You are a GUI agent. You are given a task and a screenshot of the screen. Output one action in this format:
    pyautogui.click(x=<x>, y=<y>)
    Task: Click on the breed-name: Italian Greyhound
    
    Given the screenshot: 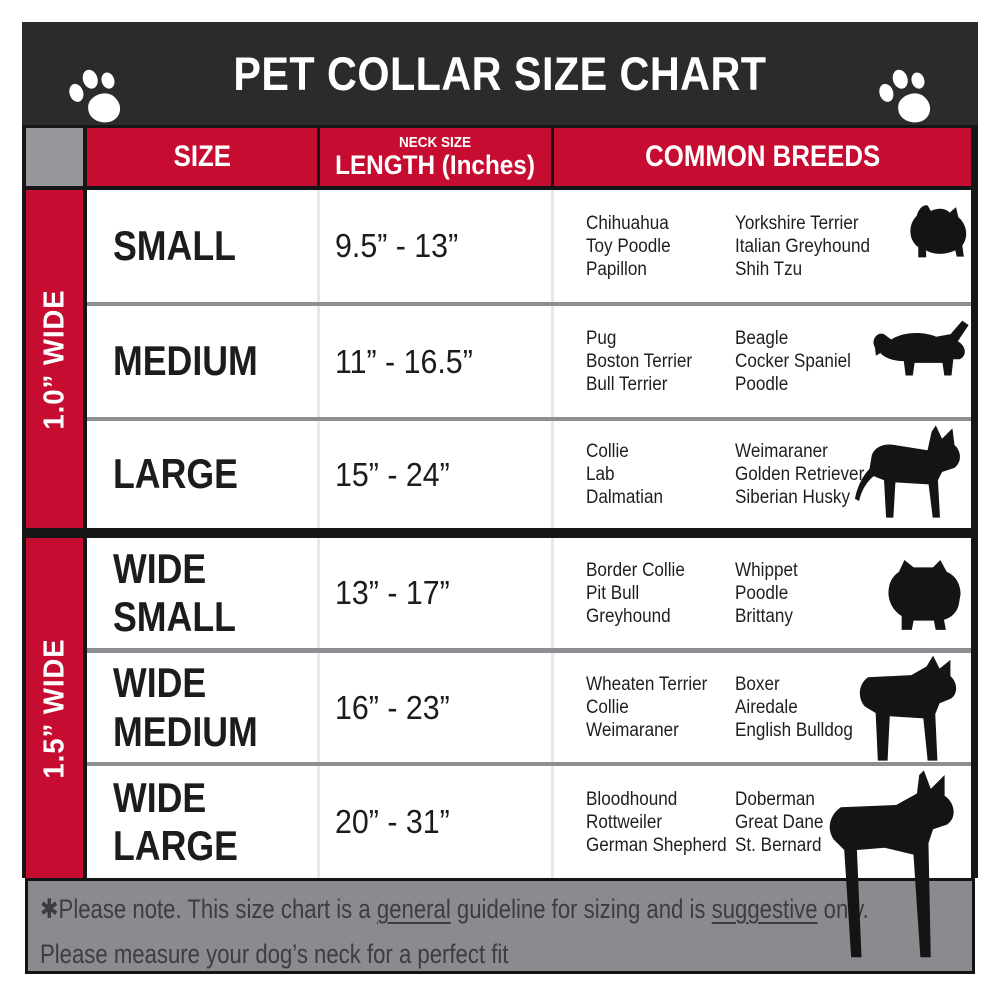 What is the action you would take?
    pyautogui.click(x=802, y=246)
    